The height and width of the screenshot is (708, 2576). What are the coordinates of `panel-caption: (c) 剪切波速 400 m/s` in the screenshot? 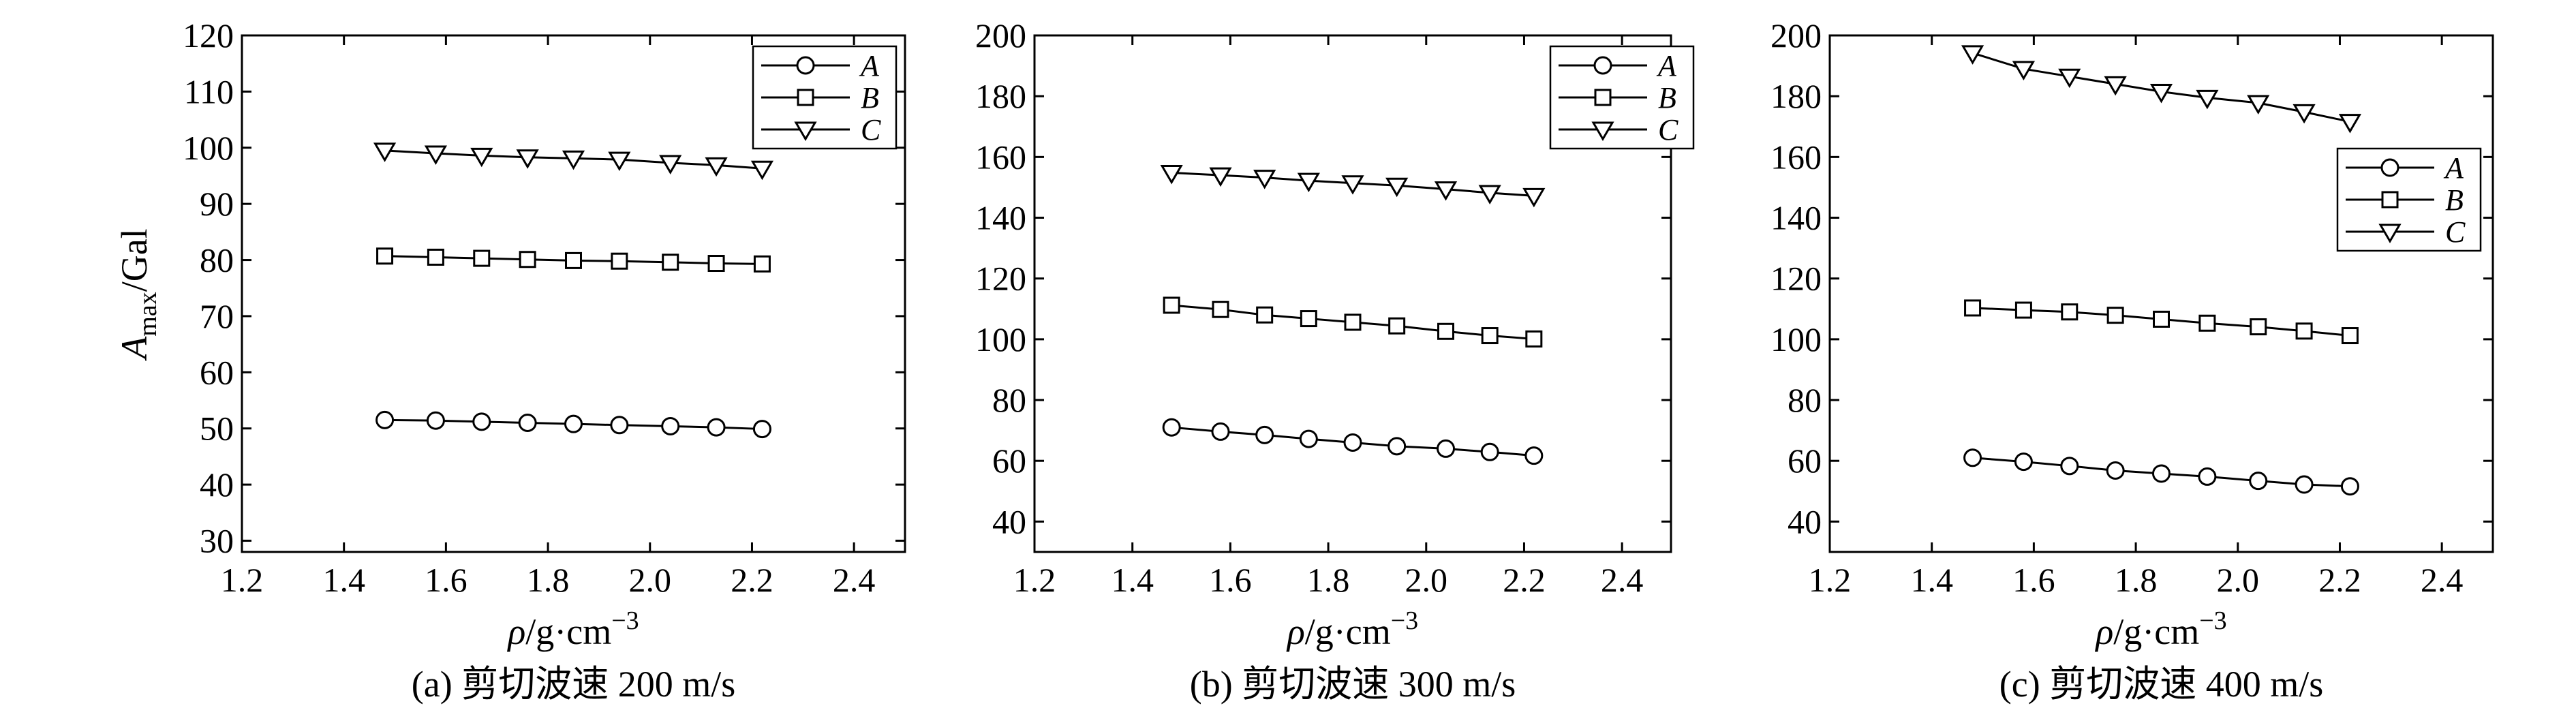 It's located at (2161, 684).